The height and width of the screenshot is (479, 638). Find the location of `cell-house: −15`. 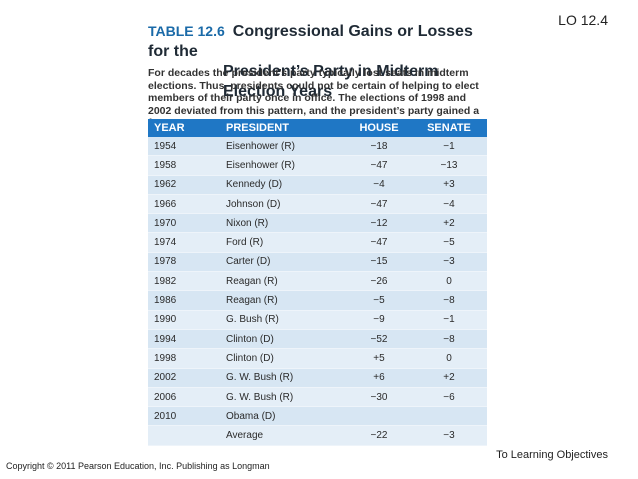

cell-house: −15 is located at coordinates (379, 262).